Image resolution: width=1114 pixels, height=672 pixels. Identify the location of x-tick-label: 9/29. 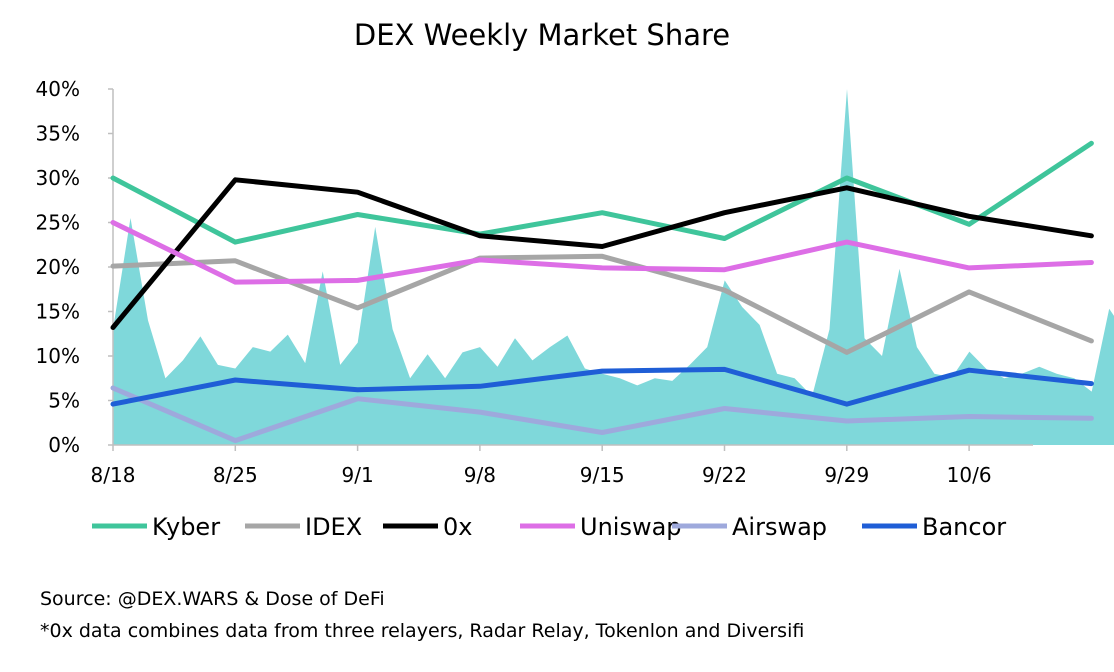
(846, 475).